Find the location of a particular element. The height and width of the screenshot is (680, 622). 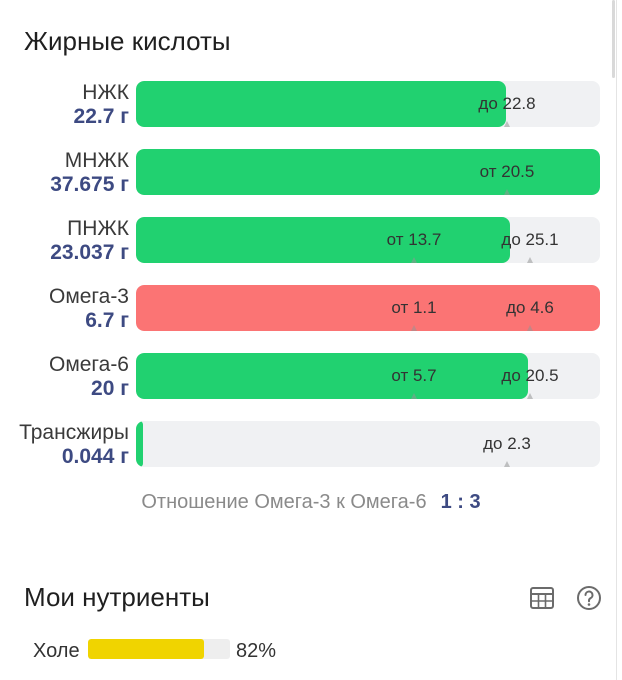

fatty-acid-row: Трансжиры 0.044 г до 2.3 is located at coordinates (311, 456).